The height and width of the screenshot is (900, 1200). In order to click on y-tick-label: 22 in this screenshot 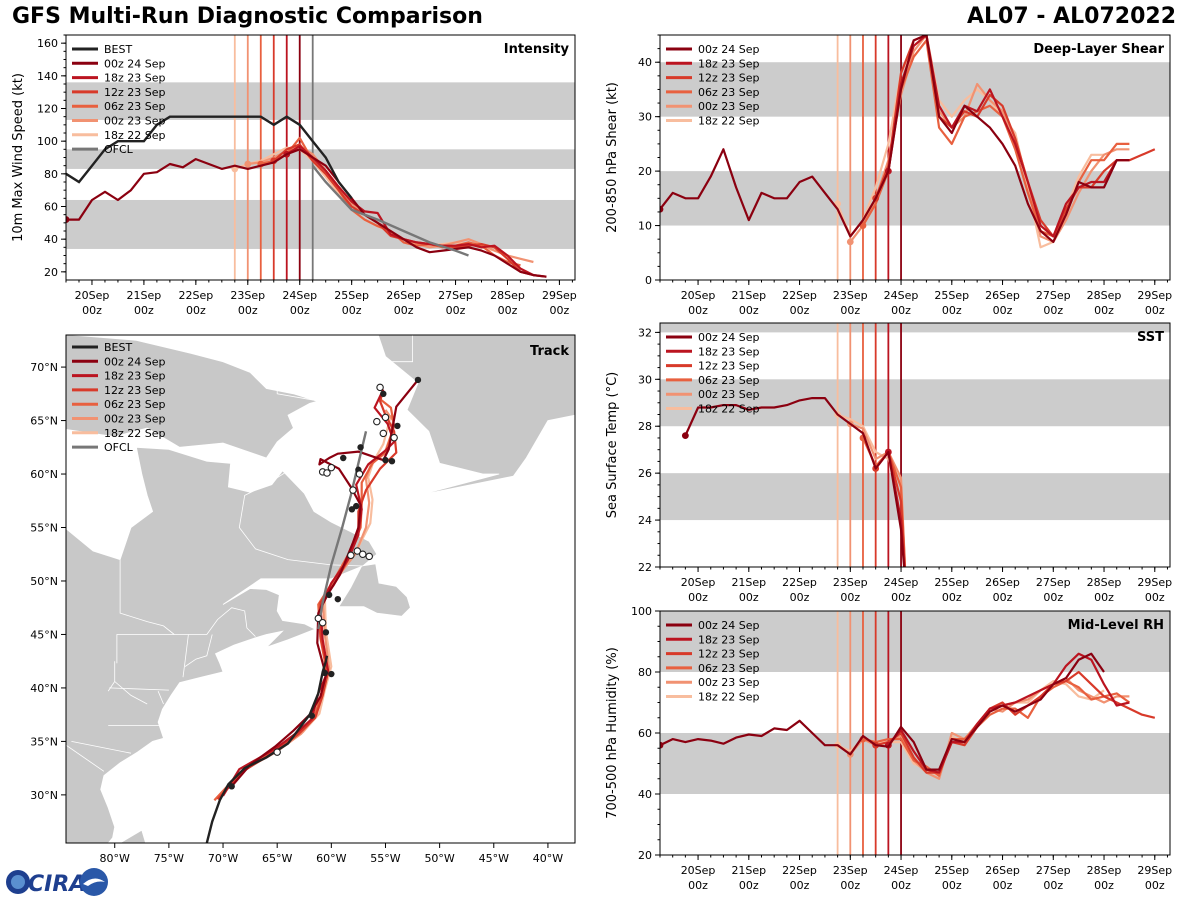, I will do `click(645, 567)`.